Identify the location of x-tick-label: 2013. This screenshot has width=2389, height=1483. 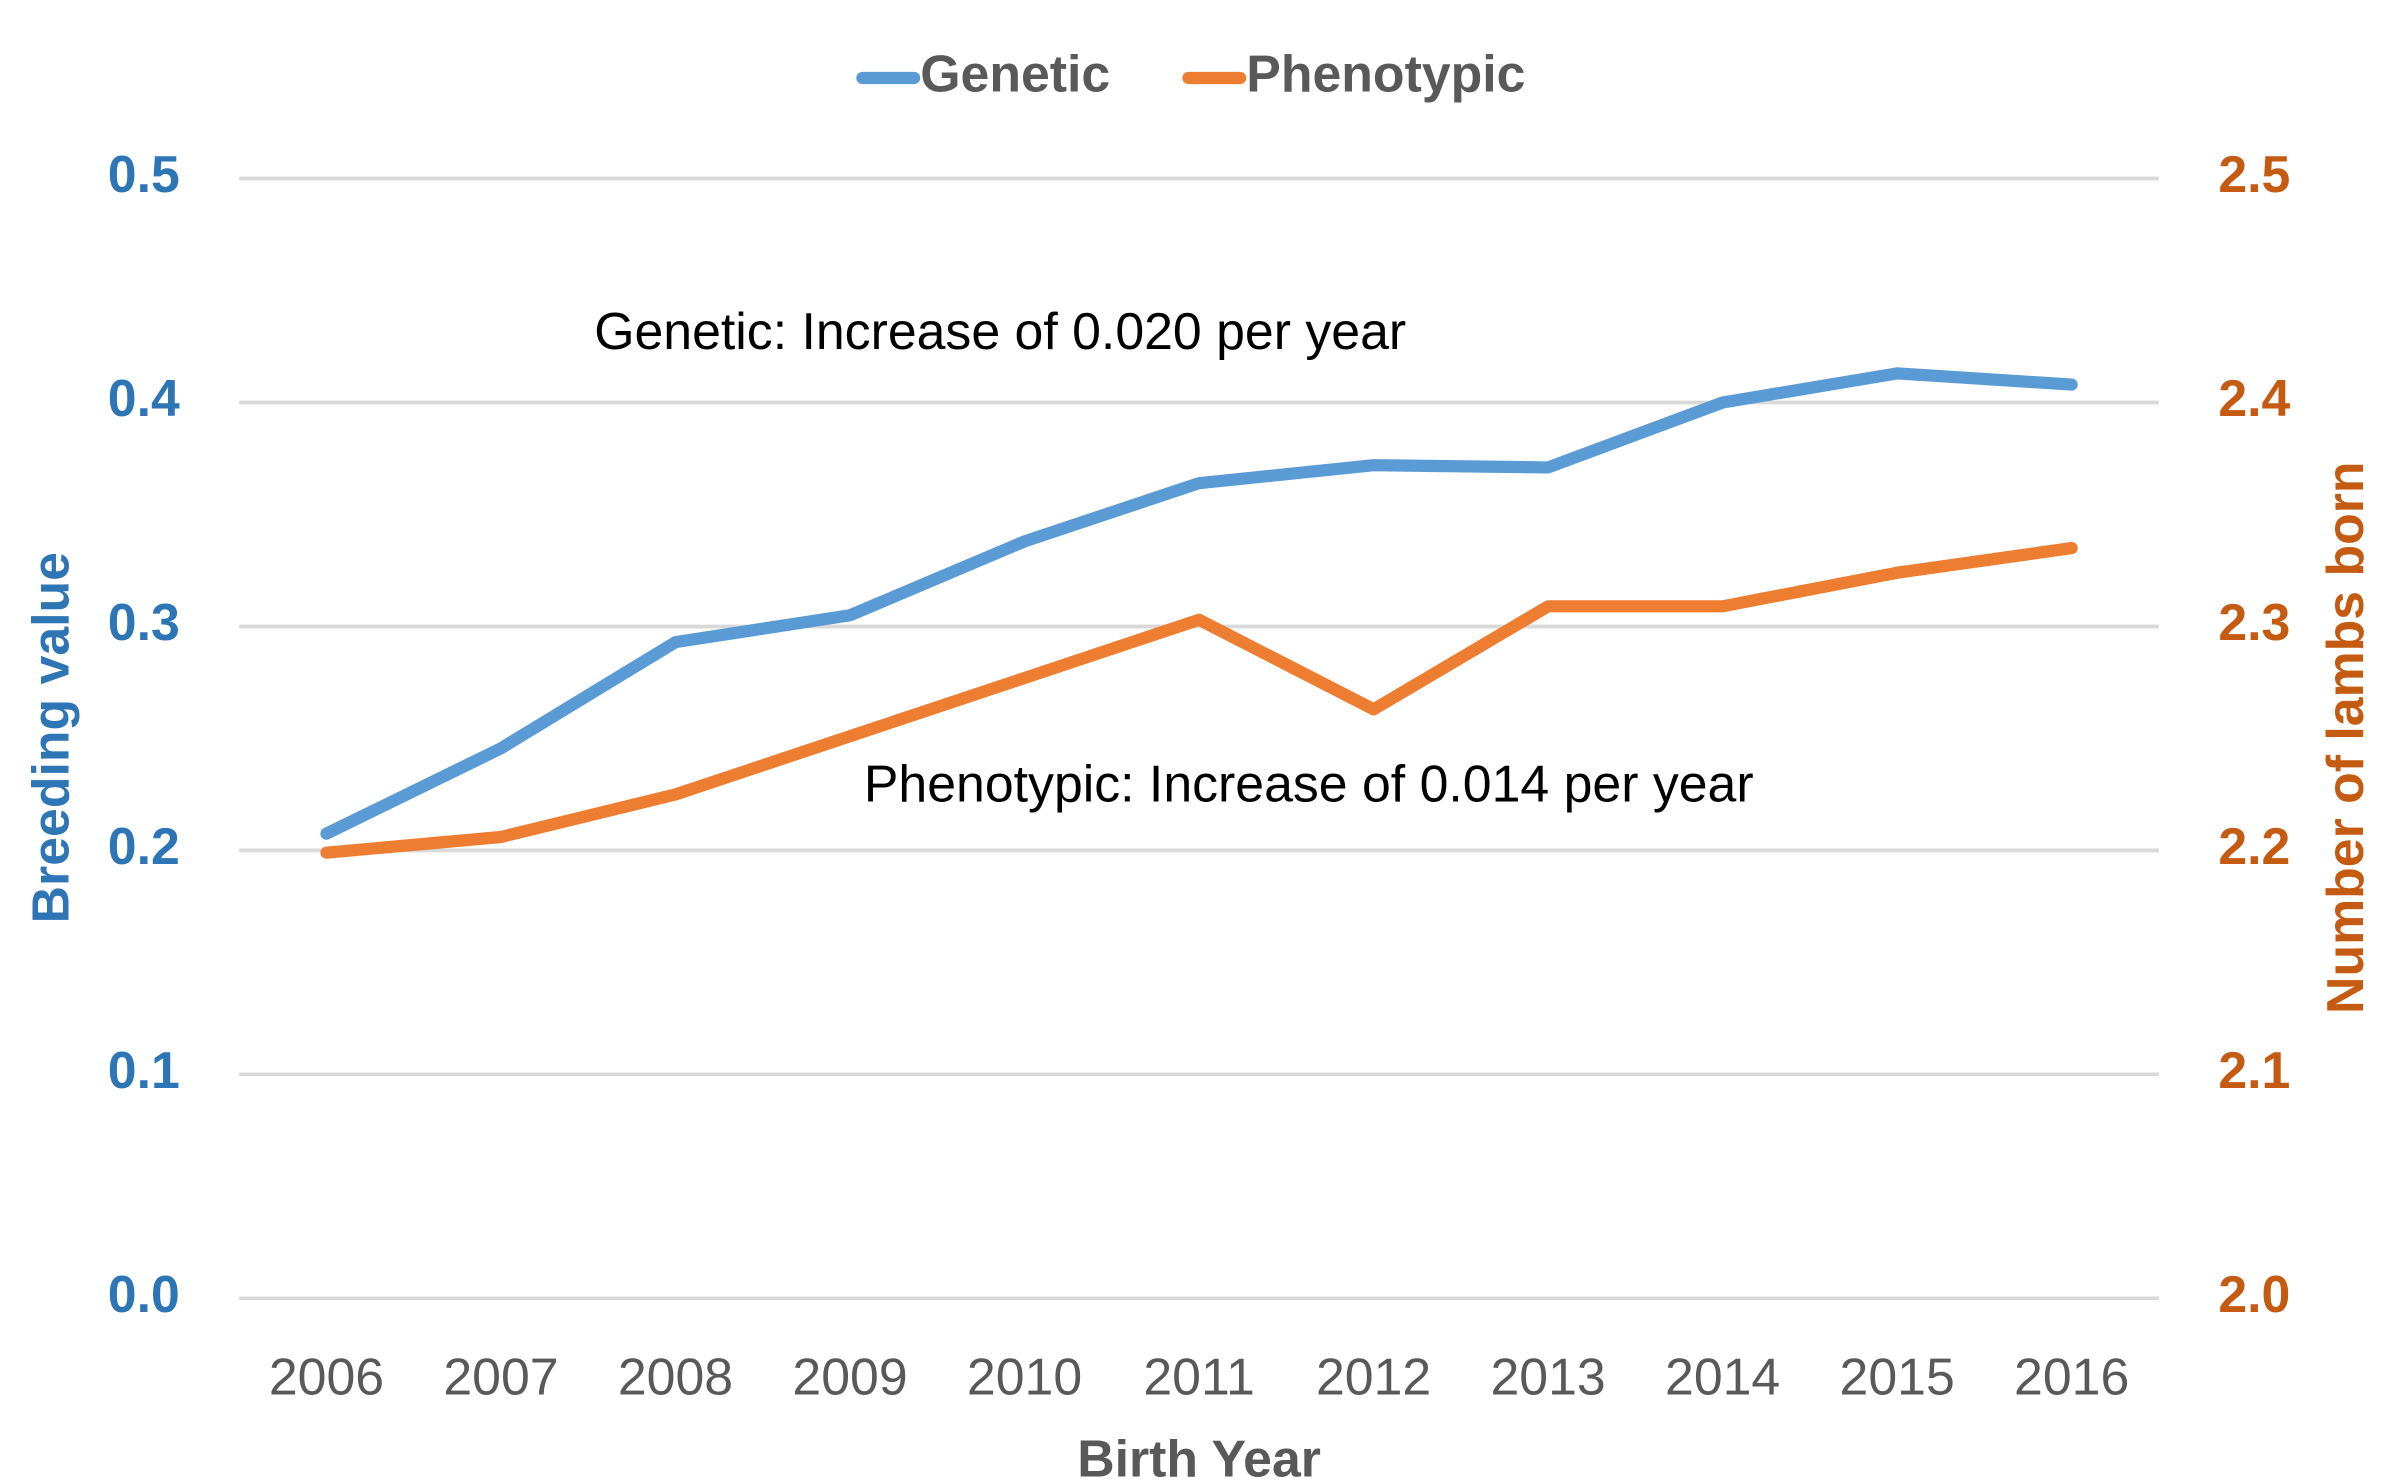
(1547, 1376).